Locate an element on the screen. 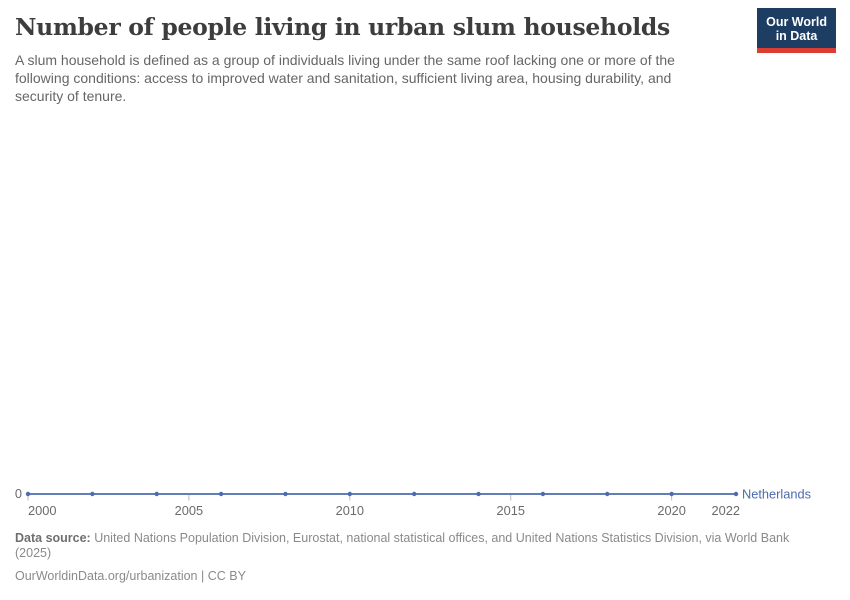 The image size is (850, 600). series-label-netherlands: Netherlands is located at coordinates (776, 494).